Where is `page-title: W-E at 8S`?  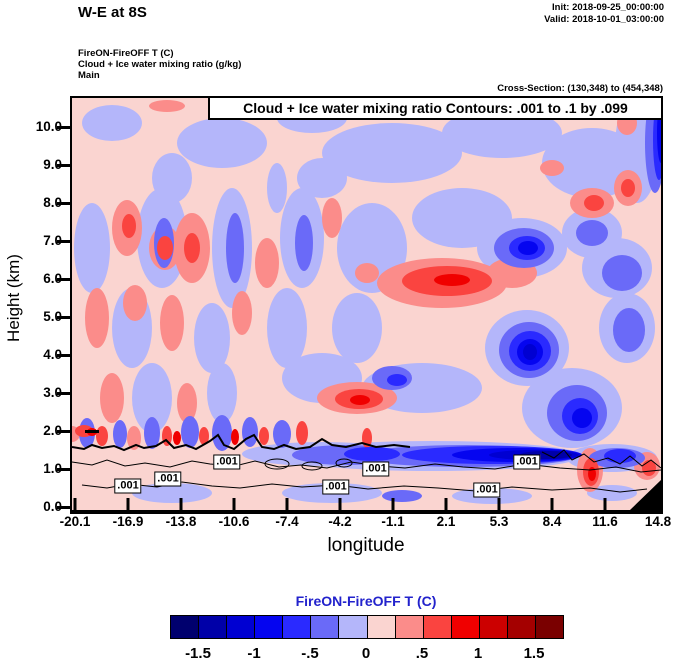 page-title: W-E at 8S is located at coordinates (112, 12).